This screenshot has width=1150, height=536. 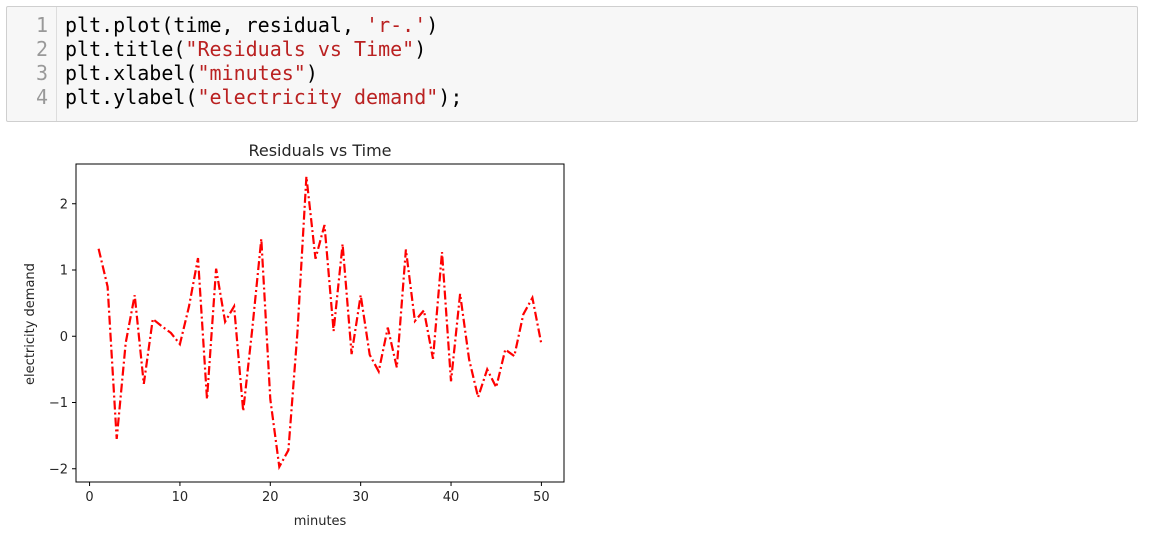 I want to click on x-axis-label: minutes, so click(x=320, y=521).